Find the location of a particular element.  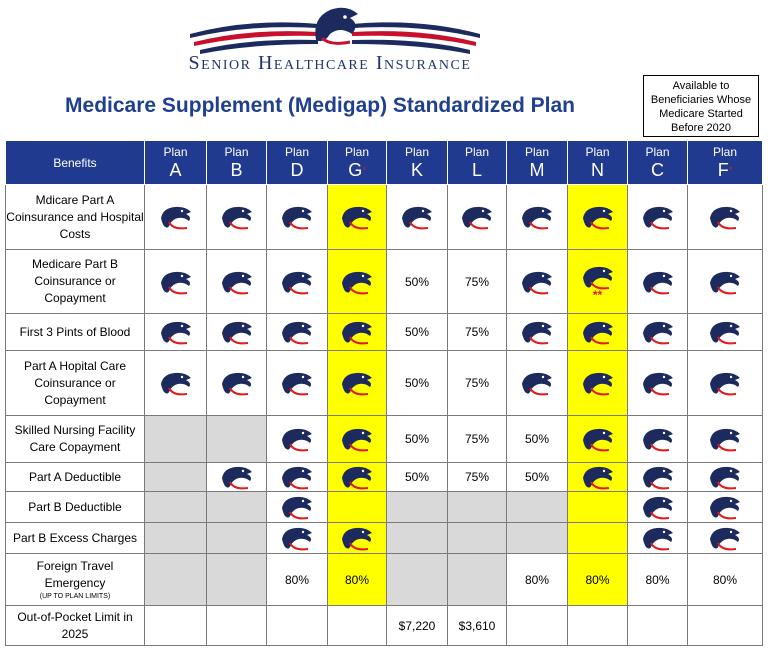

plan-letter: K is located at coordinates (416, 169).